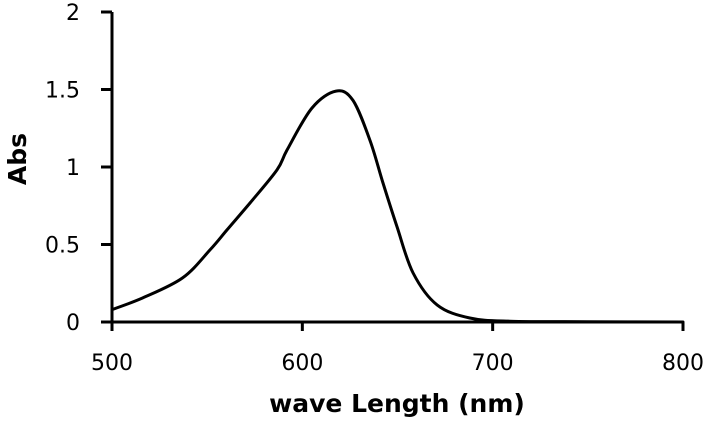 The width and height of the screenshot is (707, 426). What do you see at coordinates (73, 13) in the screenshot?
I see `y-tick-label: 2` at bounding box center [73, 13].